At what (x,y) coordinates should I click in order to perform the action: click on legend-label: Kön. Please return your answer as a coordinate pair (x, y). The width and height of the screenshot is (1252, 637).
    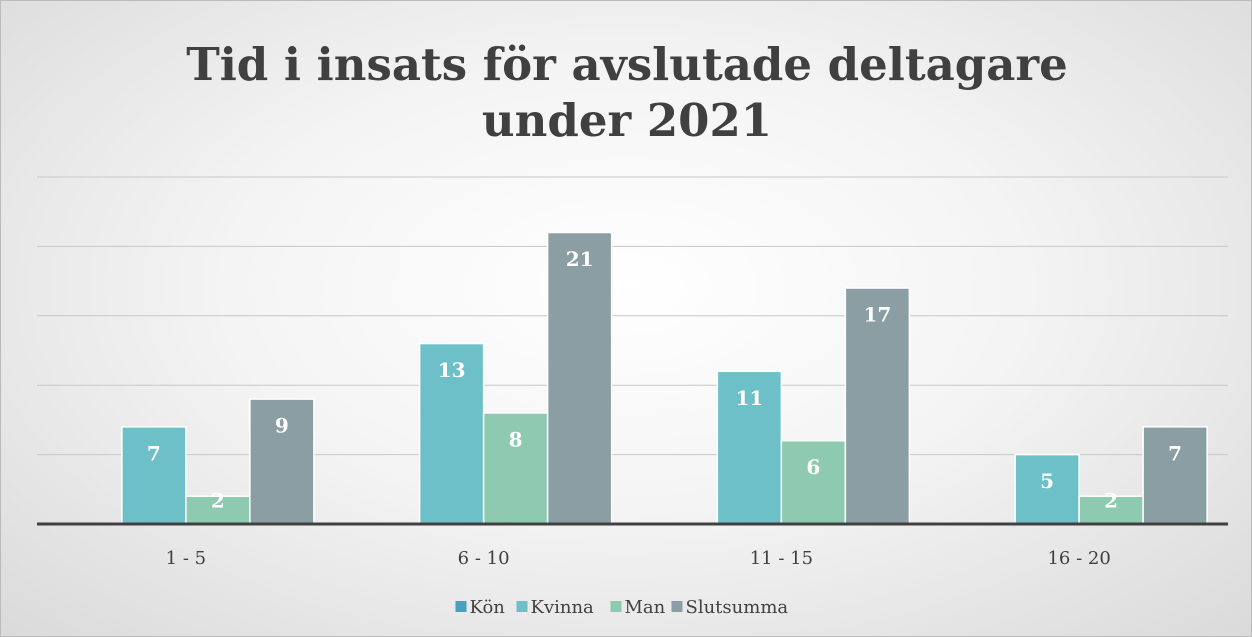
    Looking at the image, I should click on (488, 607).